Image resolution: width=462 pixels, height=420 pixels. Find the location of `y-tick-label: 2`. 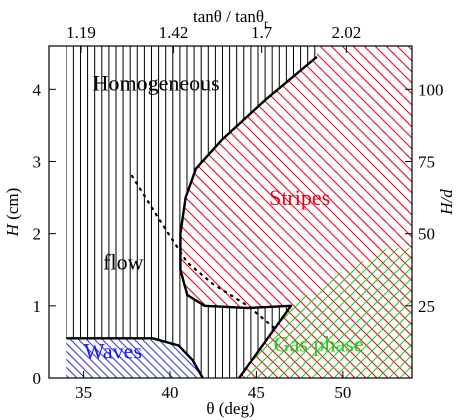

y-tick-label: 2 is located at coordinates (37, 234).